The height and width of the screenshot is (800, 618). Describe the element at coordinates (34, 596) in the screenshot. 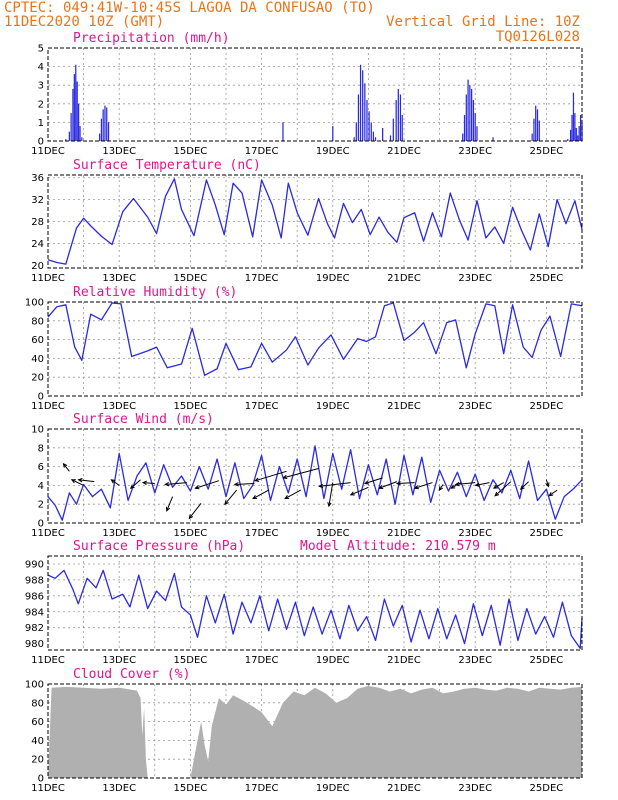

I see `pressure-ytick-label: 986` at that location.